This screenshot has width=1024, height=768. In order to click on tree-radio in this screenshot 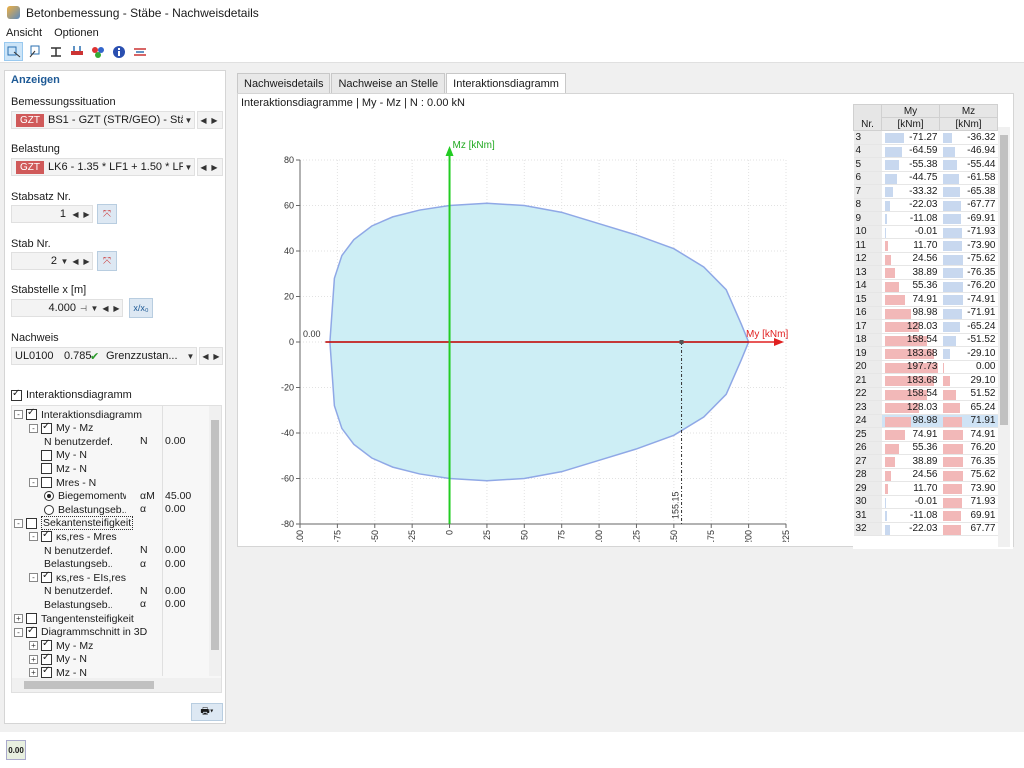, I will do `click(49, 509)`.